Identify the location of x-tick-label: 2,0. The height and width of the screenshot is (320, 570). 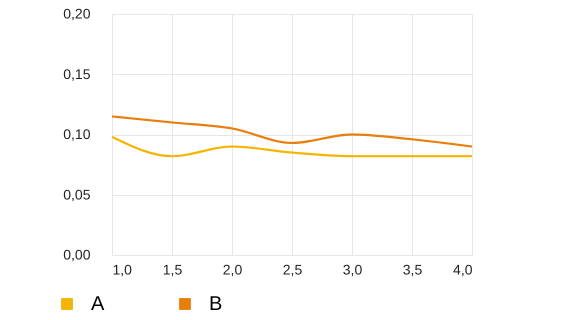
(232, 270).